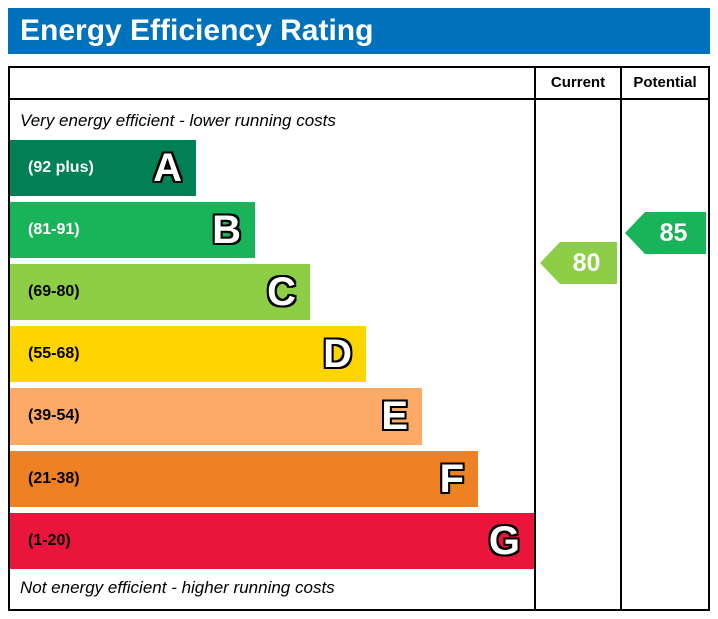 The width and height of the screenshot is (718, 619). I want to click on band-row-f: (21-38) F, so click(244, 478).